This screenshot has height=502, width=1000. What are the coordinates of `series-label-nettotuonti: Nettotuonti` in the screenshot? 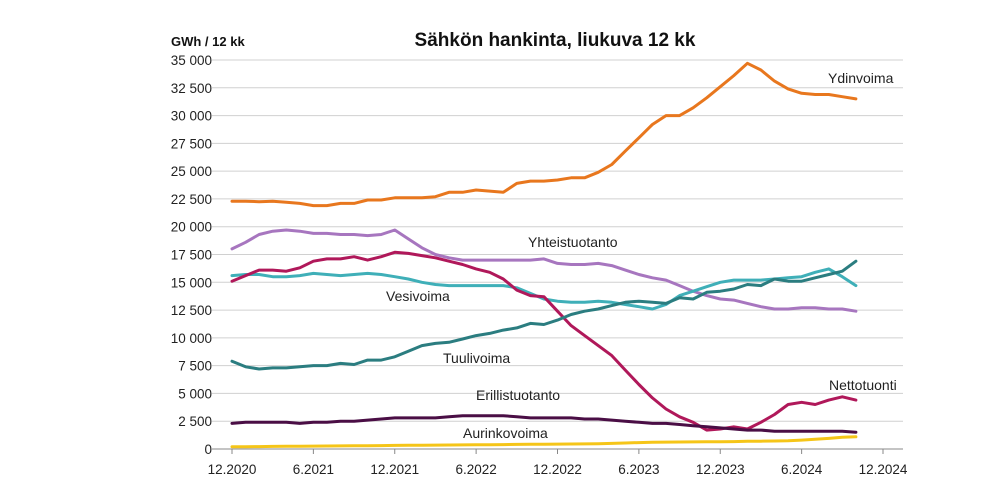 It's located at (863, 385).